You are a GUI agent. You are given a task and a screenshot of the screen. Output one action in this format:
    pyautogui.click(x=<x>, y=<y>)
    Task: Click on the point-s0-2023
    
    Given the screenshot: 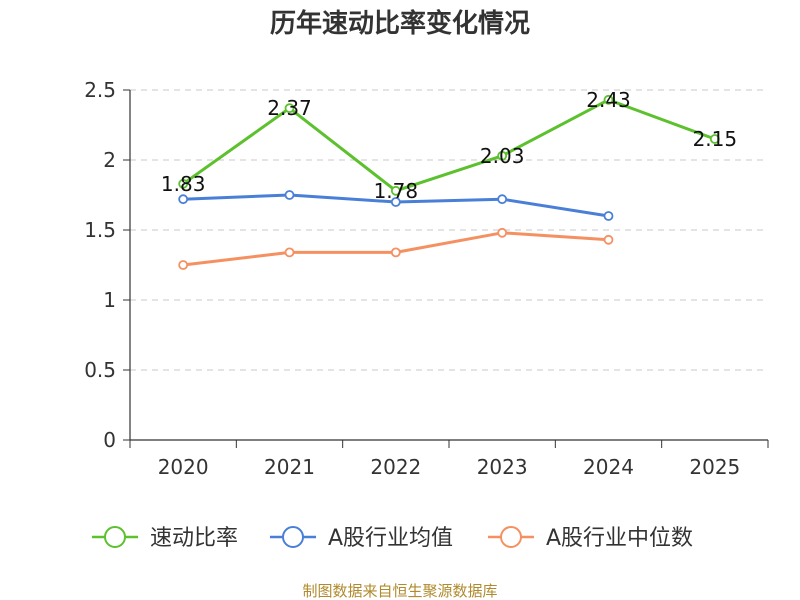 What is the action you would take?
    pyautogui.click(x=502, y=155)
    